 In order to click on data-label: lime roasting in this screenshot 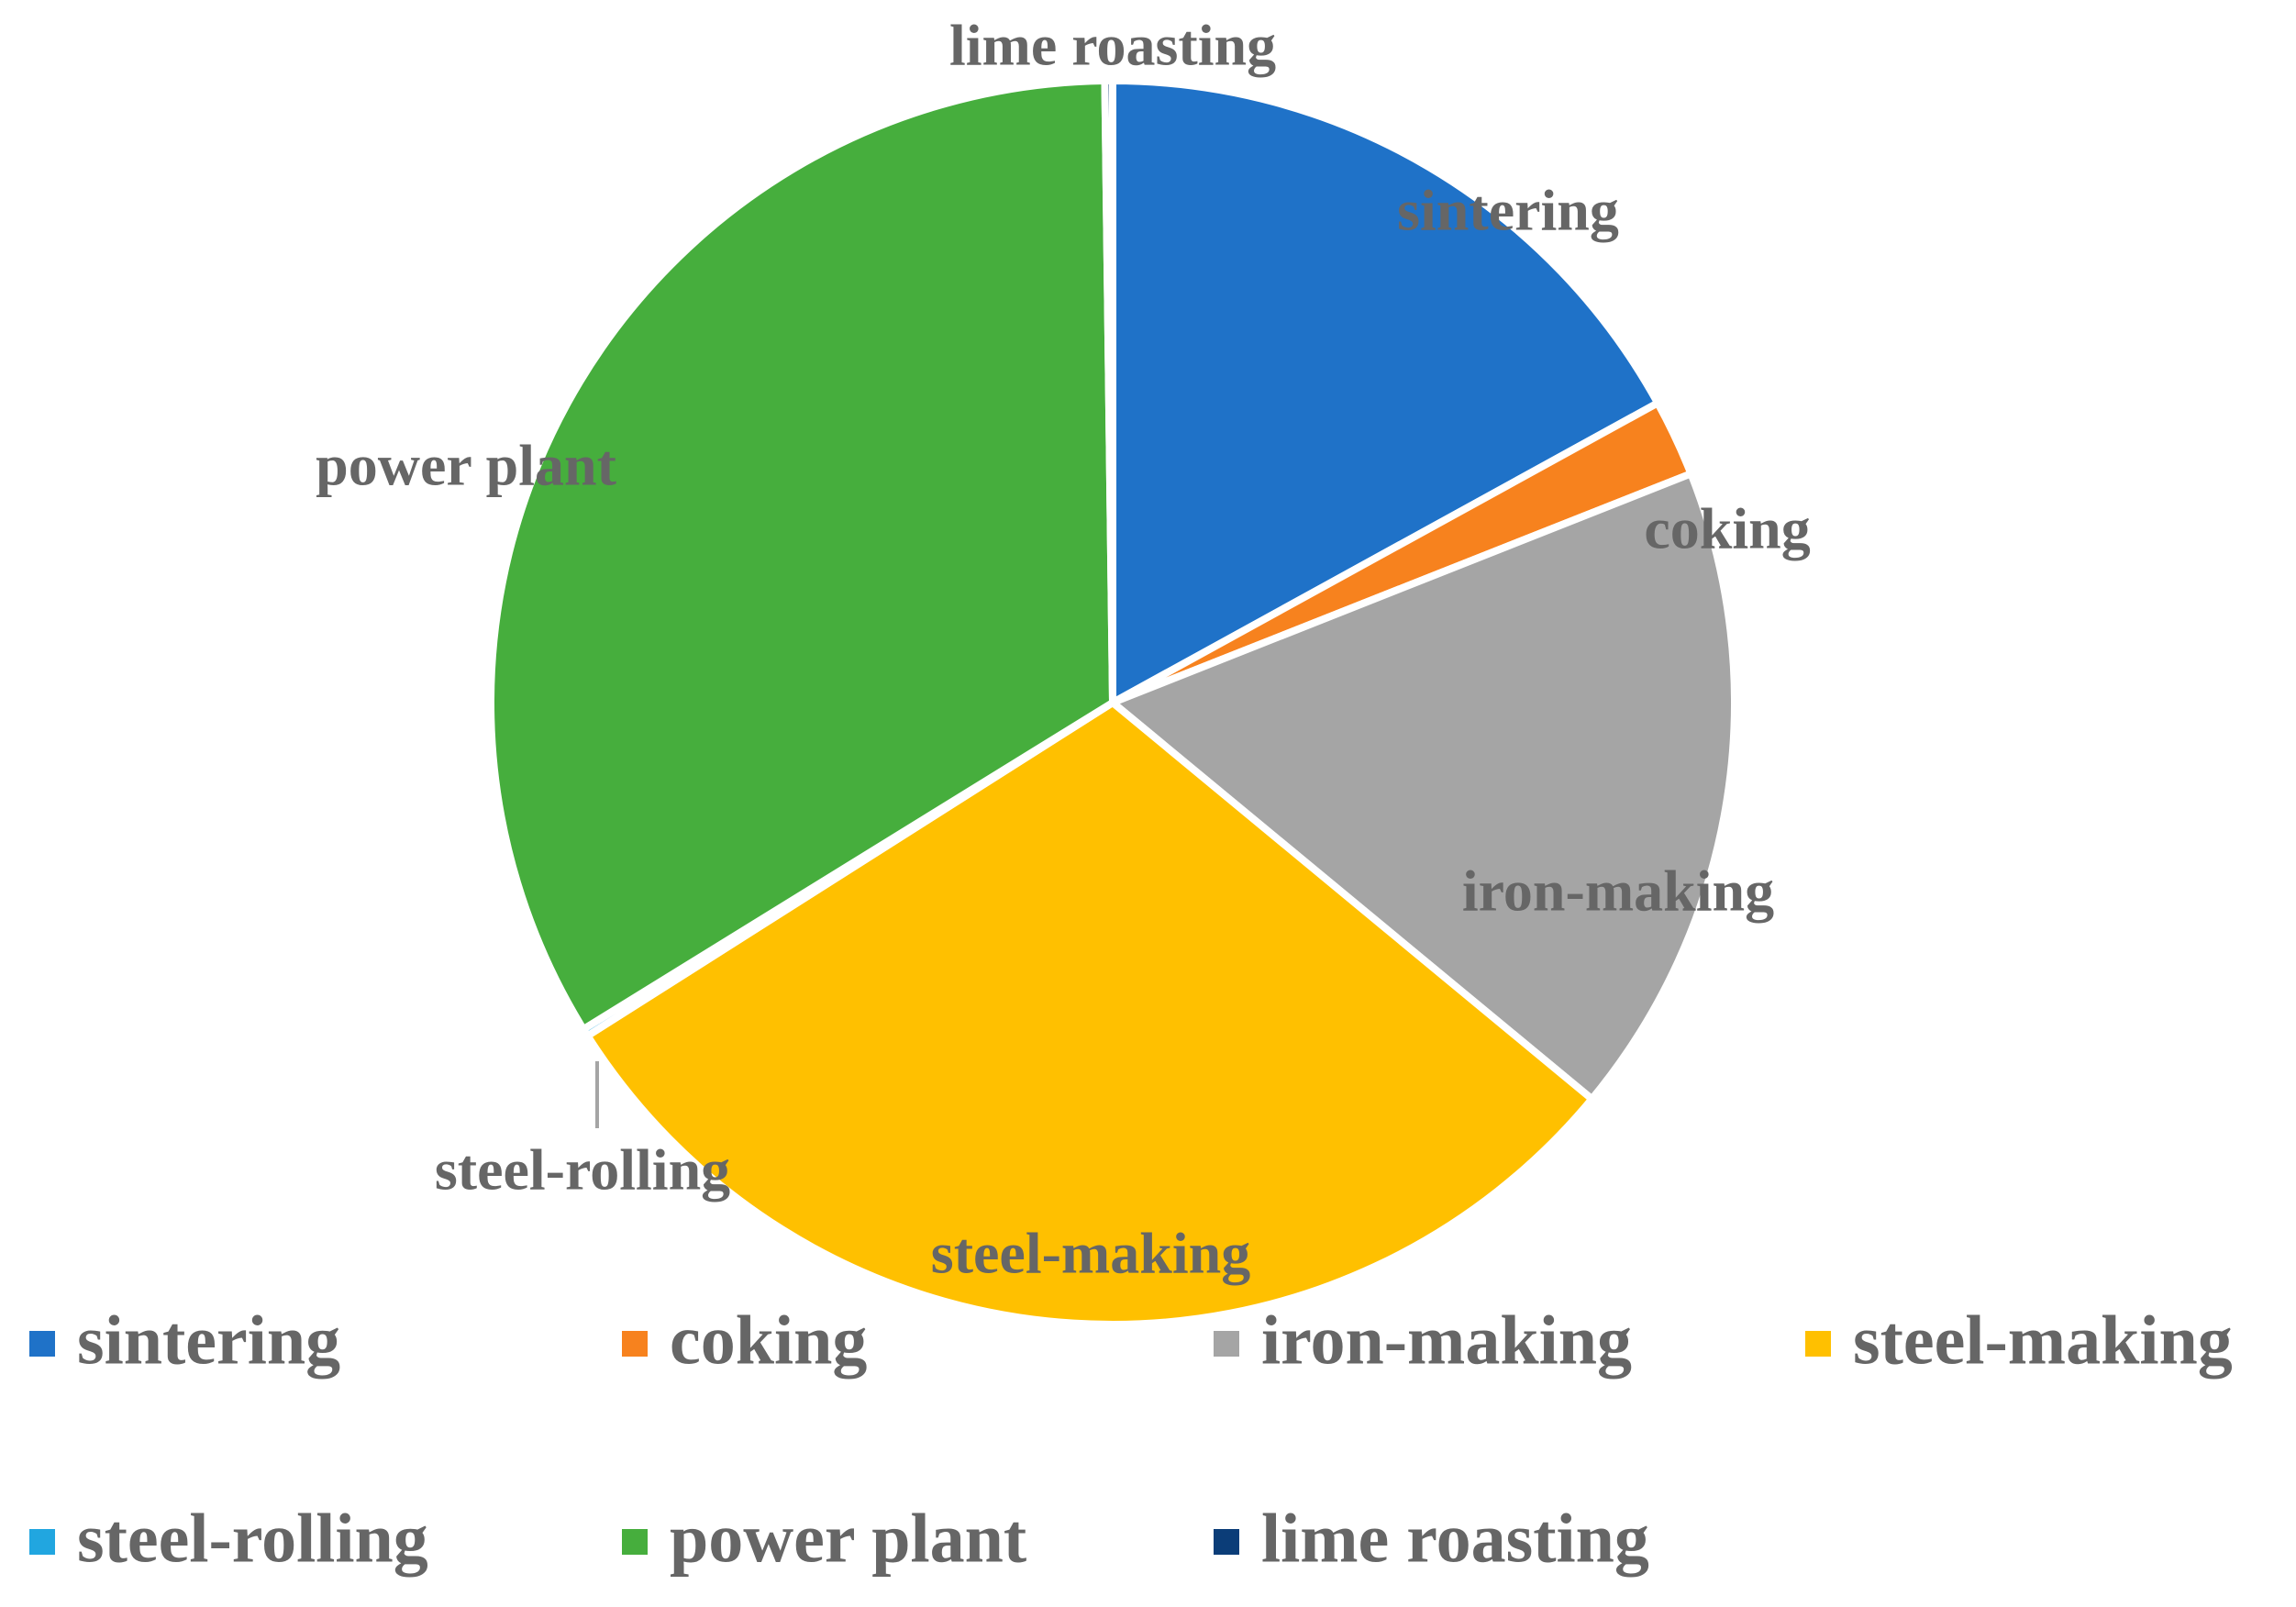, I will do `click(1112, 45)`.